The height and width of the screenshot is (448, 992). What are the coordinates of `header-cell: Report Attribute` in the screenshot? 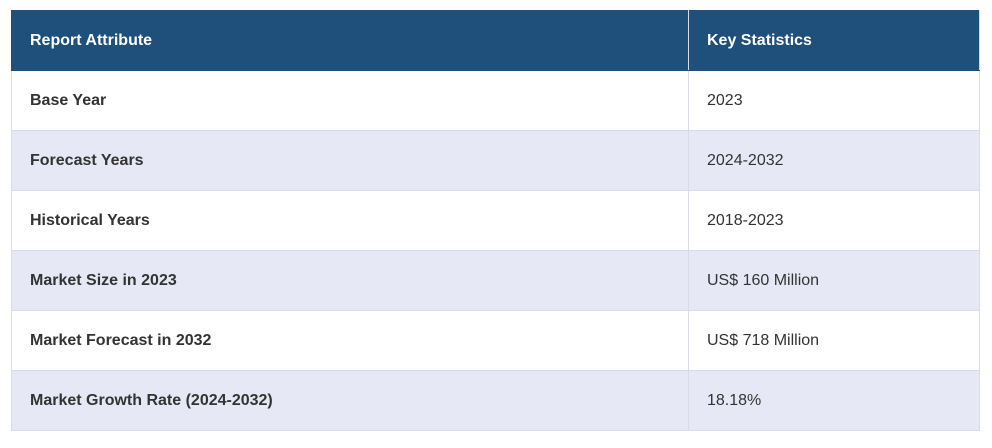 It's located at (350, 40).